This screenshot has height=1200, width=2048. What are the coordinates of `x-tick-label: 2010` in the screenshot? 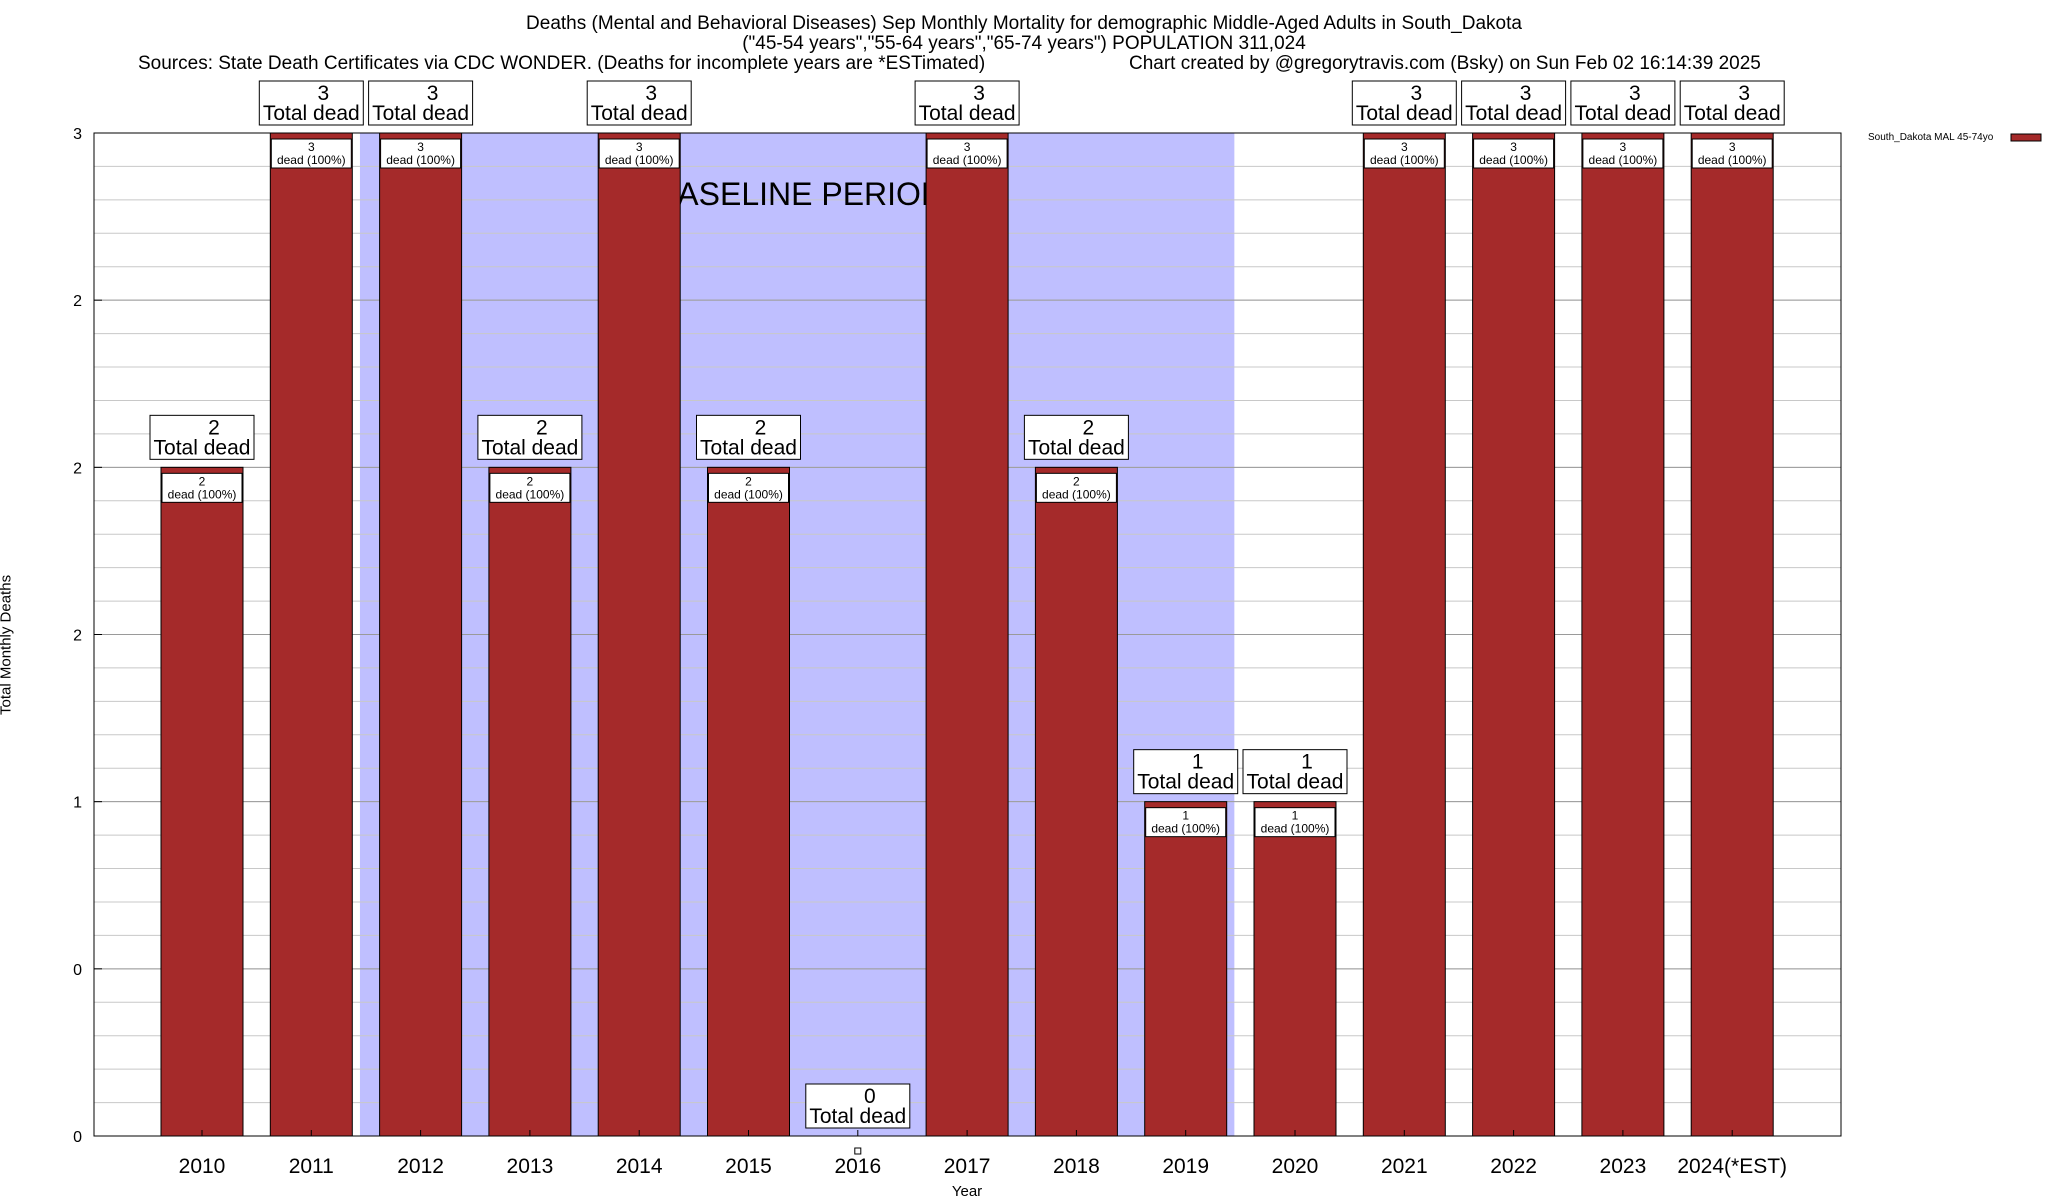 It's located at (202, 1166).